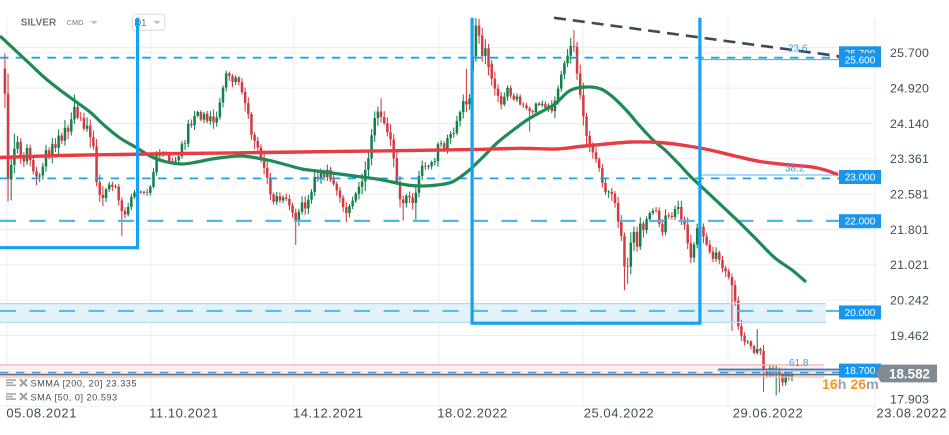 The width and height of the screenshot is (949, 435). What do you see at coordinates (328, 412) in the screenshot?
I see `svg-text: 14.12.2021` at bounding box center [328, 412].